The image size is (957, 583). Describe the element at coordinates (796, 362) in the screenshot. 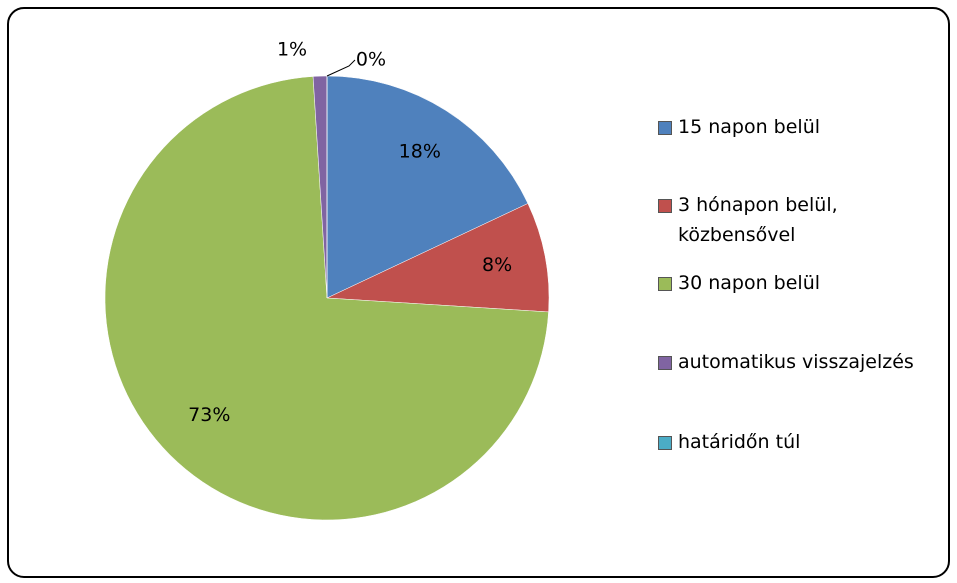

I see `legend-label: automatikus visszajelzés` at that location.